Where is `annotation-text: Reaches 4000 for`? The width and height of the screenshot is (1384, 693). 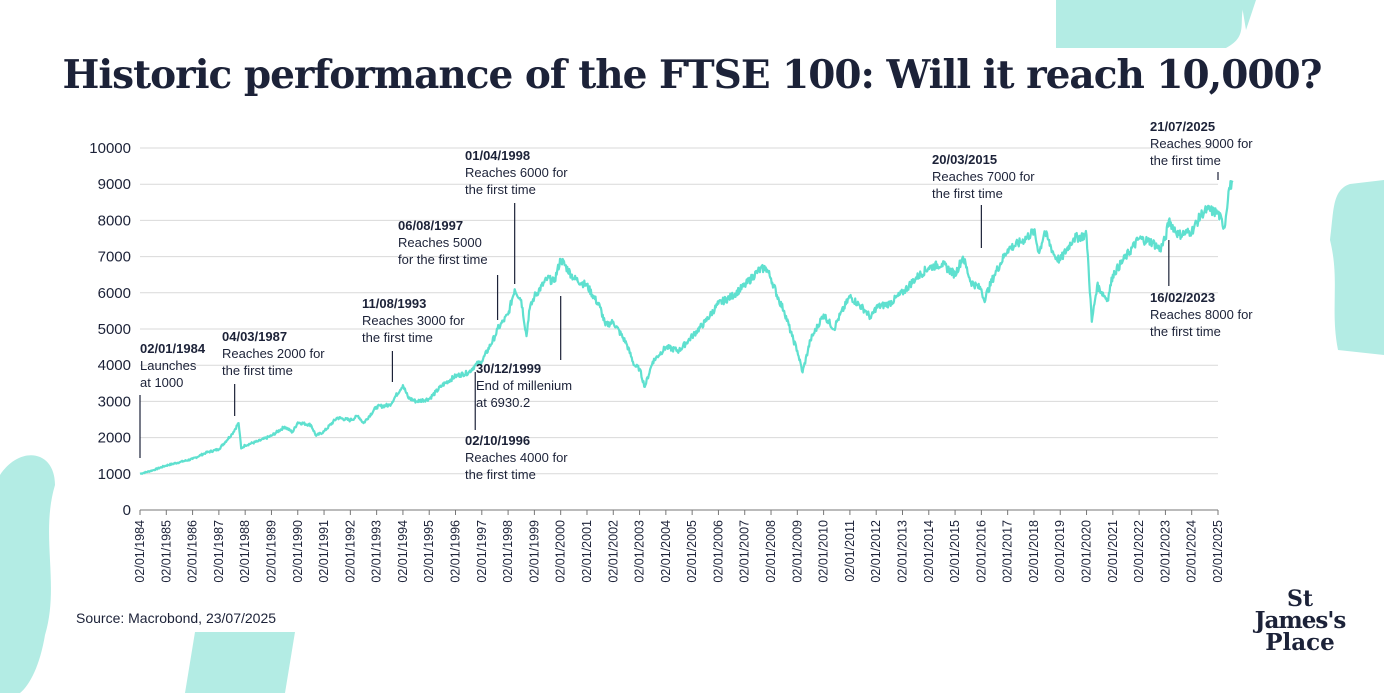
annotation-text: Reaches 4000 for is located at coordinates (516, 457).